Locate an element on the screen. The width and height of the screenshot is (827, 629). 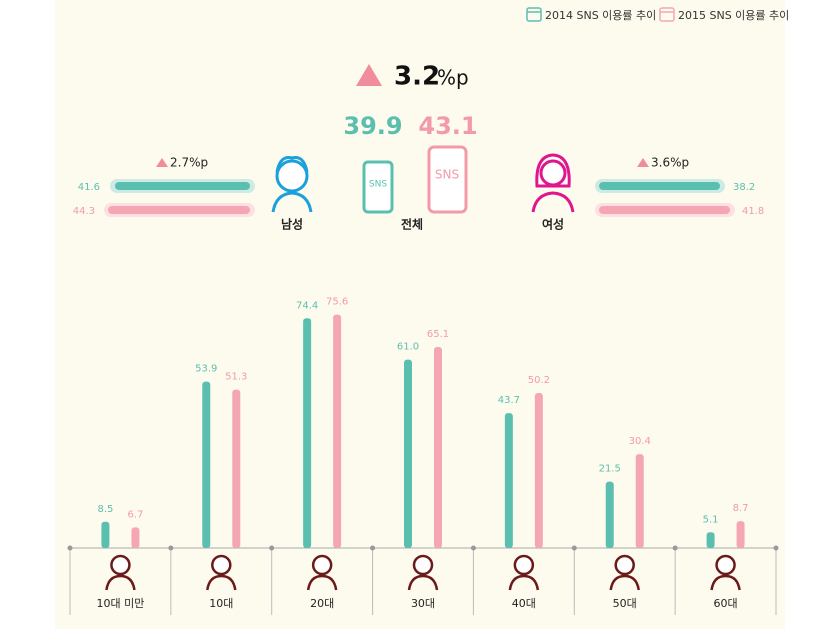
male-icon is located at coordinates (292, 184).